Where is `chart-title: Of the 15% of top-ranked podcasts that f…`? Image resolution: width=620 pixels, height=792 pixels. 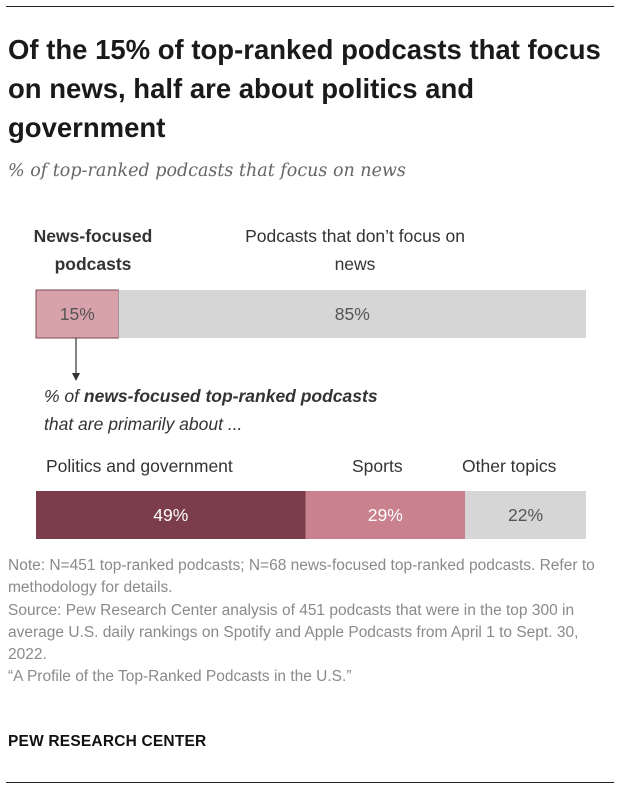 chart-title: Of the 15% of top-ranked podcasts that f… is located at coordinates (304, 88).